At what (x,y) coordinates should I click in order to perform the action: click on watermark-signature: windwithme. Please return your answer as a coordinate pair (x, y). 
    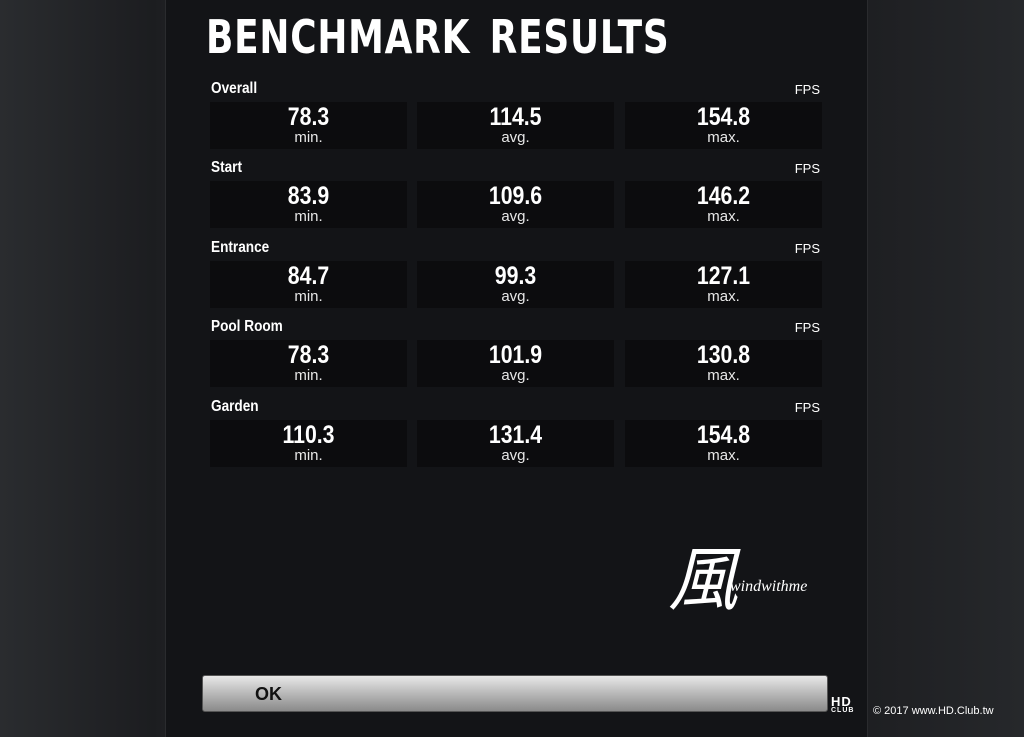
    Looking at the image, I should click on (769, 586).